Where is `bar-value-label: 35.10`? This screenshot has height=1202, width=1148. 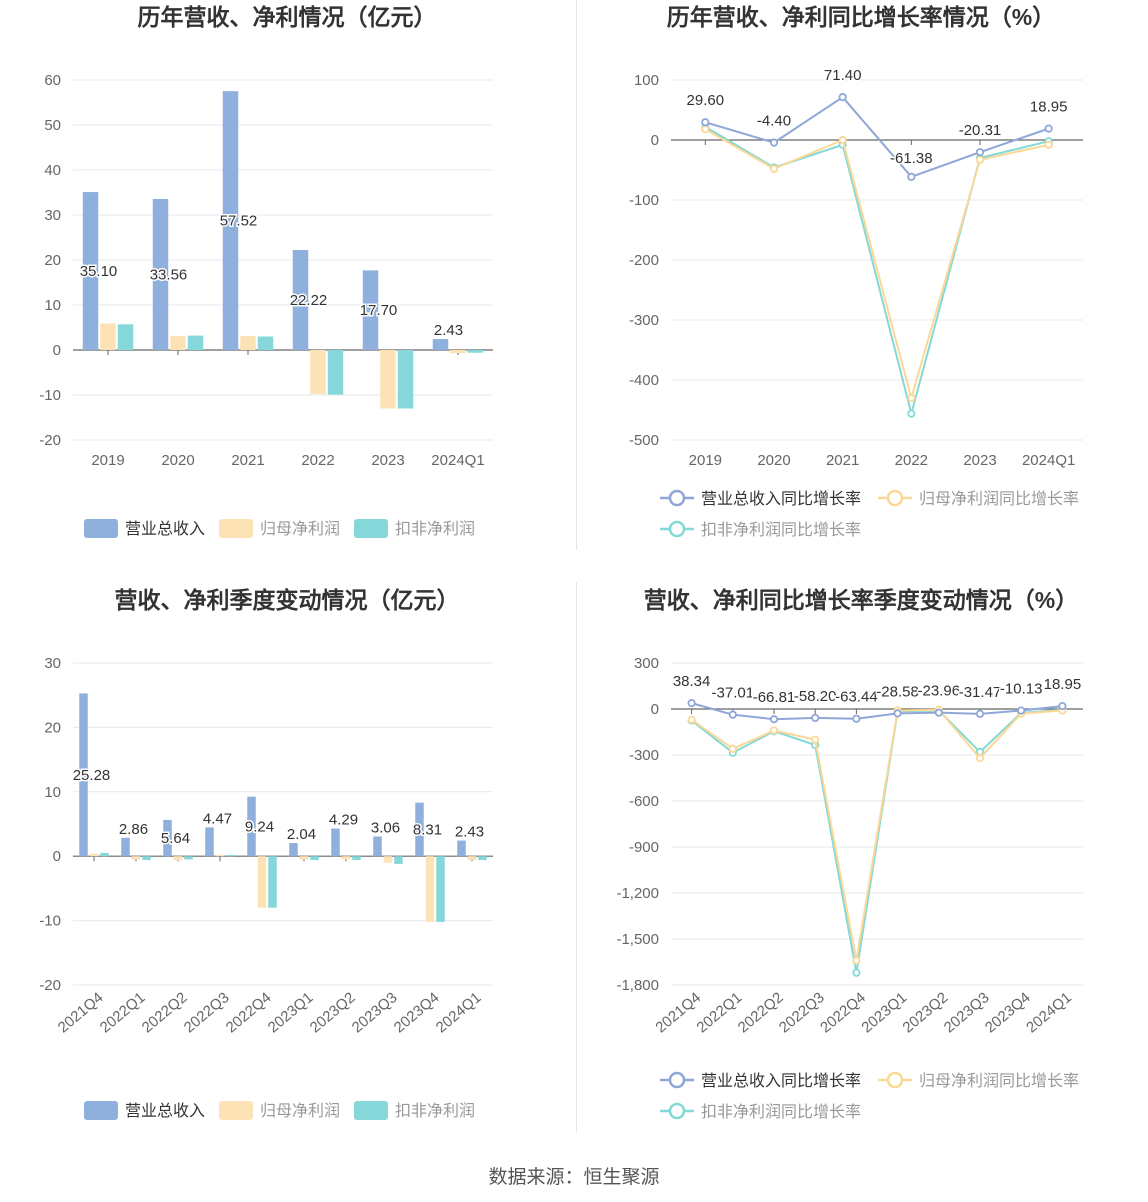 bar-value-label: 35.10 is located at coordinates (99, 271).